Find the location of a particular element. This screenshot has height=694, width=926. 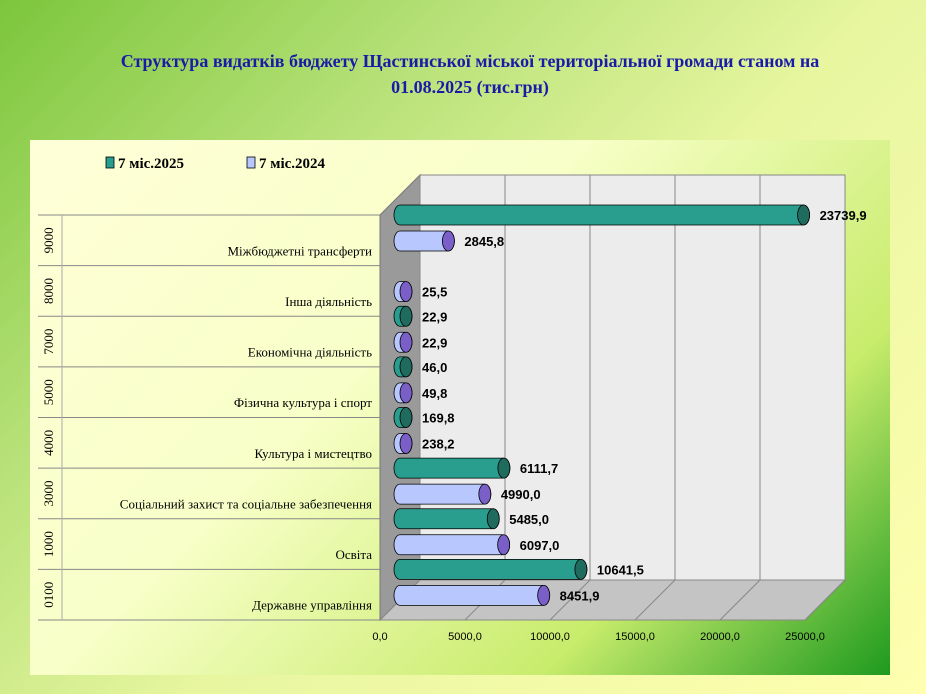

x-tick-label: 10000,0 is located at coordinates (550, 637).